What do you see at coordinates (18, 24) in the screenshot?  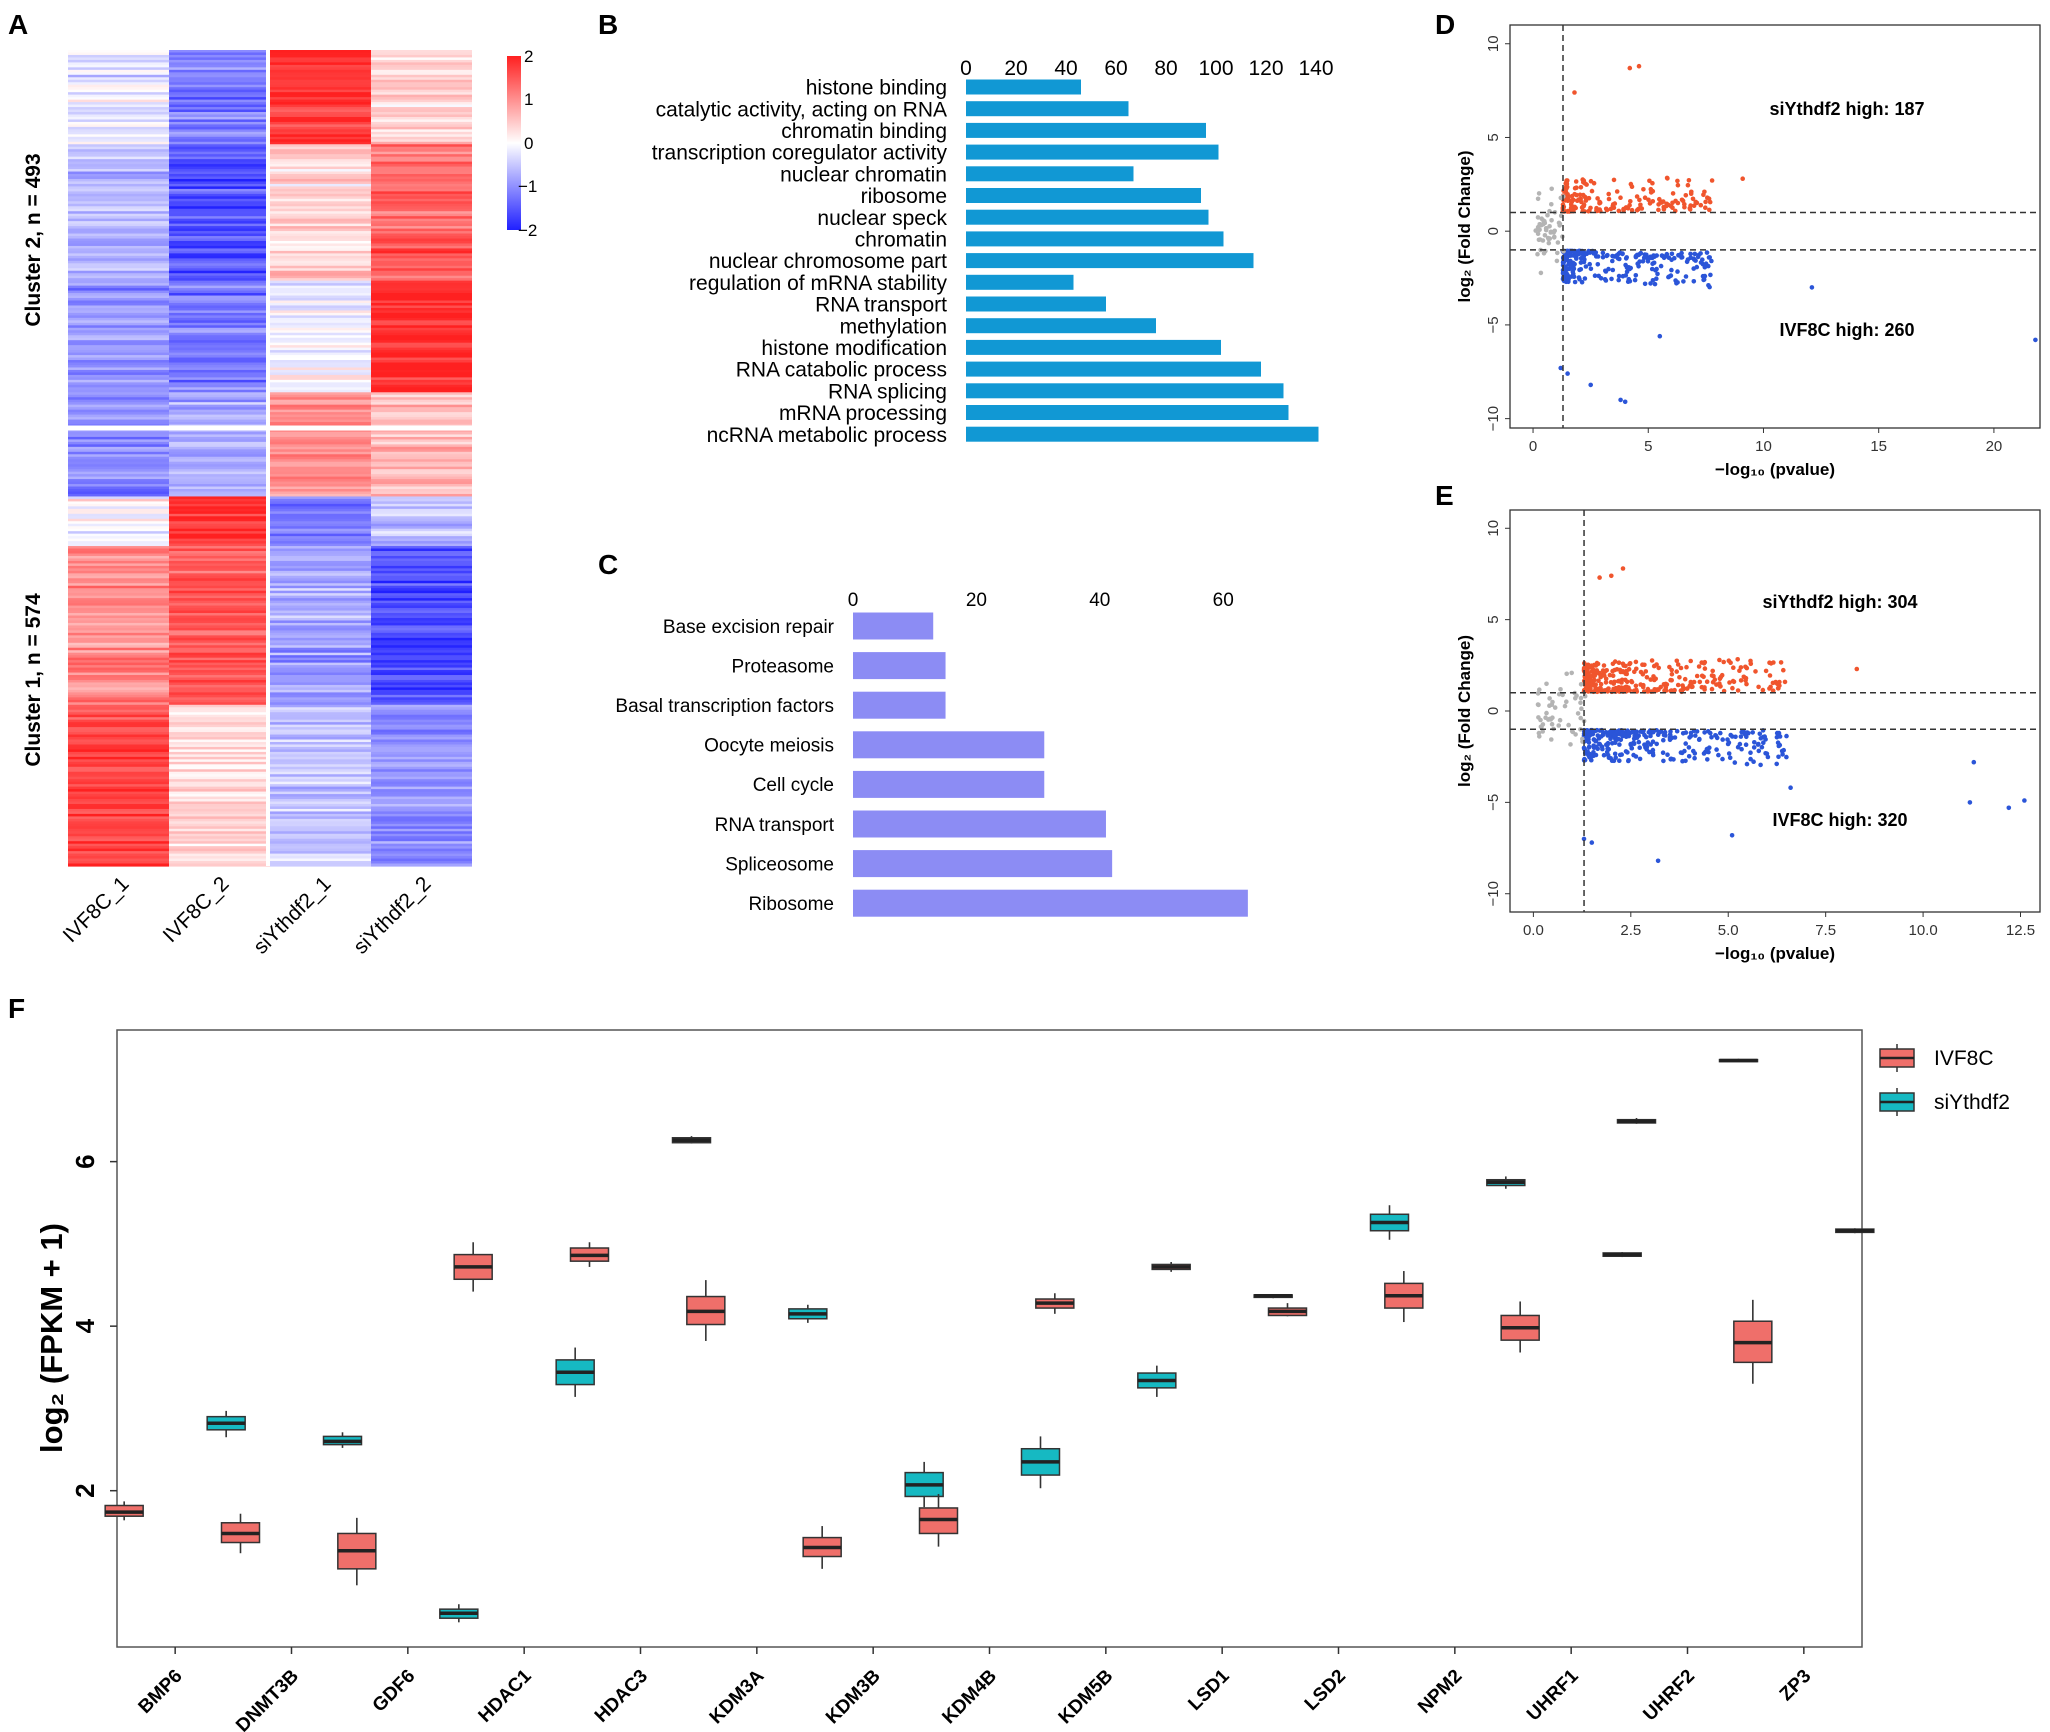 I see `panel-label-a: A` at bounding box center [18, 24].